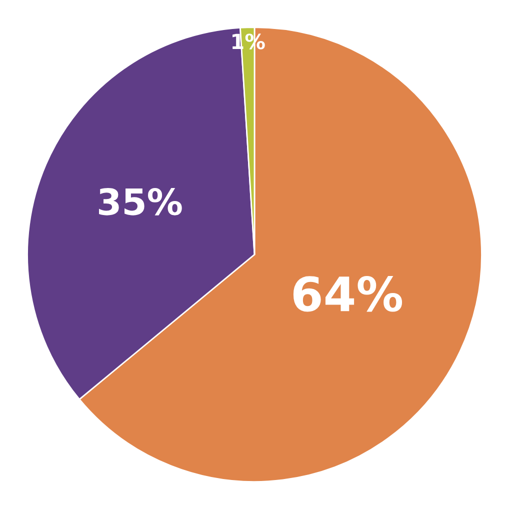 This screenshot has width=509, height=509. I want to click on data-label: 35%, so click(140, 202).